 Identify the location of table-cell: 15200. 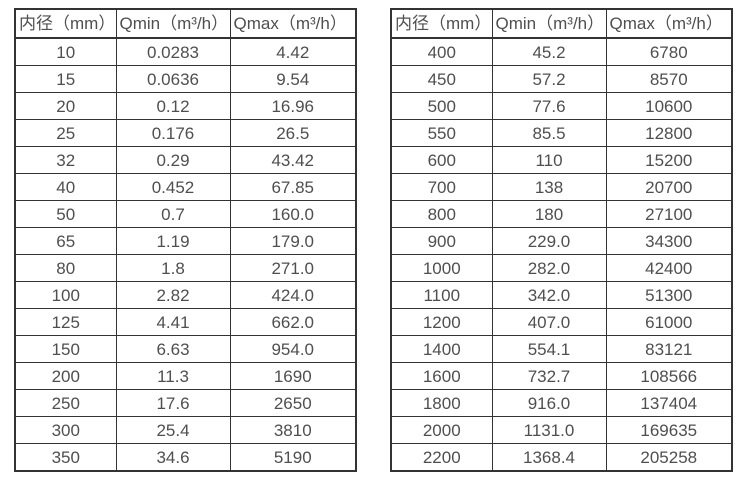
(669, 160).